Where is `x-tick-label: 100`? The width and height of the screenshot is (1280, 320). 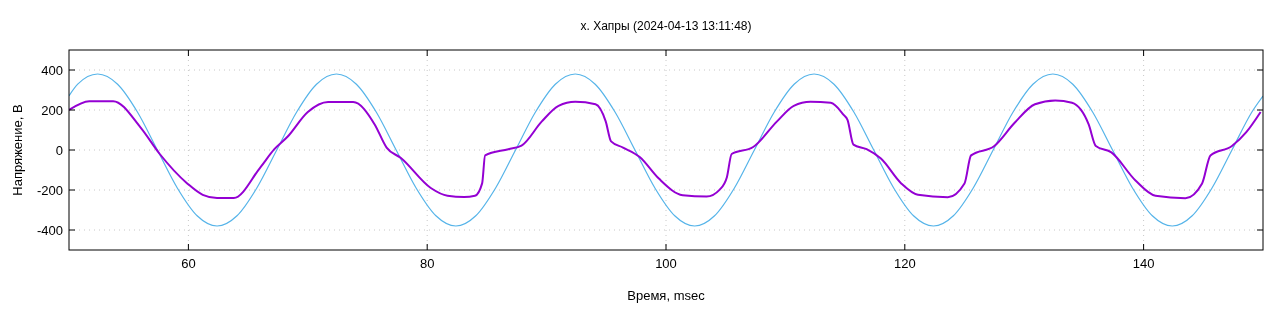 x-tick-label: 100 is located at coordinates (666, 263).